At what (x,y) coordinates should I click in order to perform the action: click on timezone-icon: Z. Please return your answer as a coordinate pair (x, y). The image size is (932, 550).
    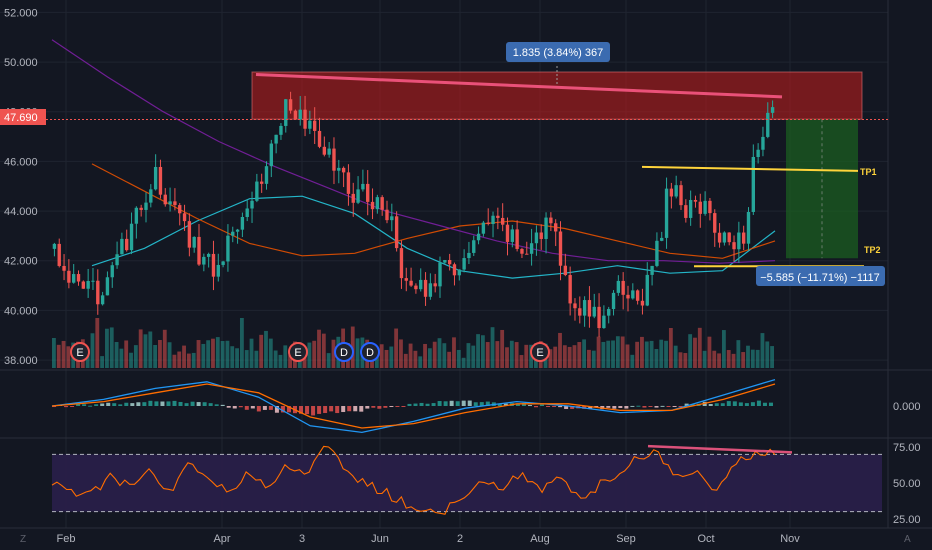
    Looking at the image, I should click on (23, 539).